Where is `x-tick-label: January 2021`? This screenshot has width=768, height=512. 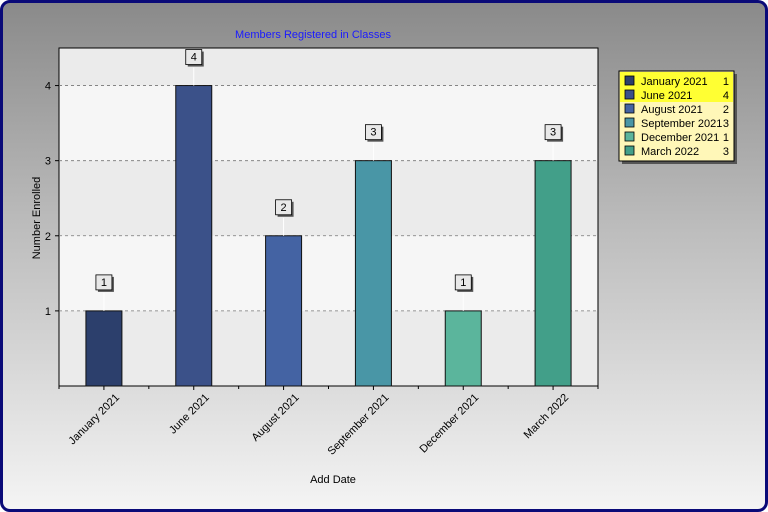 x-tick-label: January 2021 is located at coordinates (94, 420).